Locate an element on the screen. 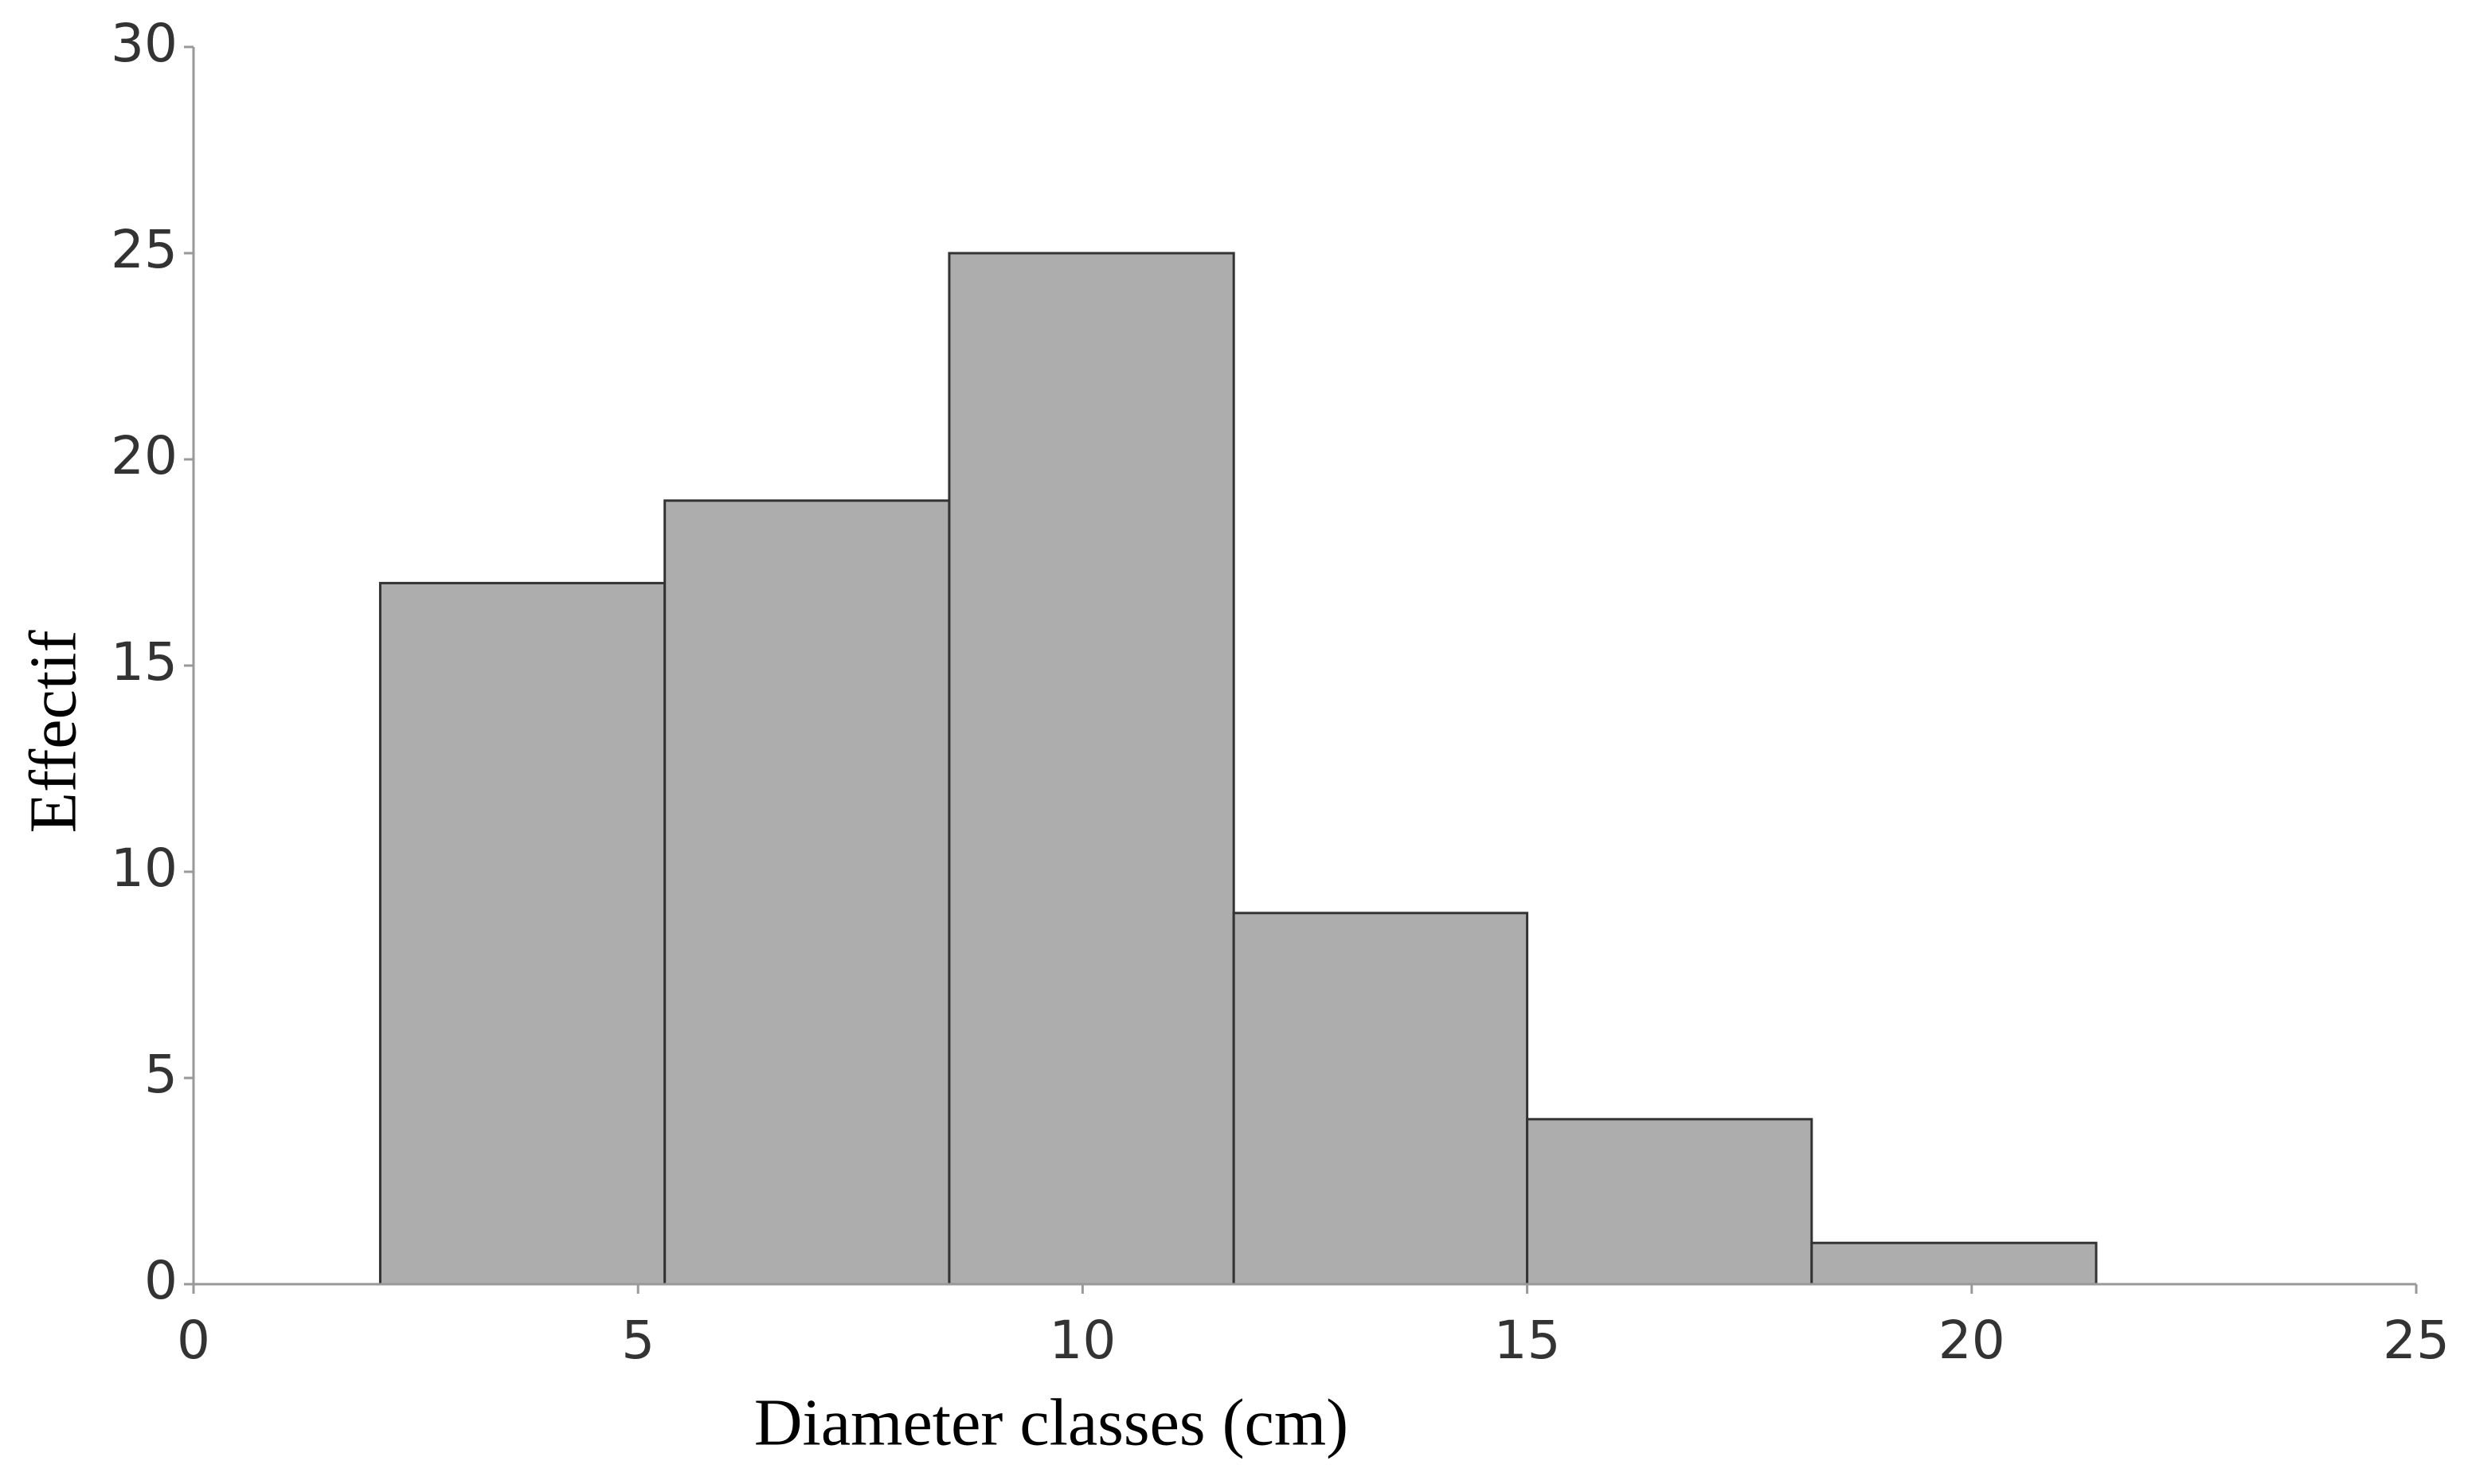 The width and height of the screenshot is (2468, 1484). x-tick-label: 25 is located at coordinates (2416, 1340).